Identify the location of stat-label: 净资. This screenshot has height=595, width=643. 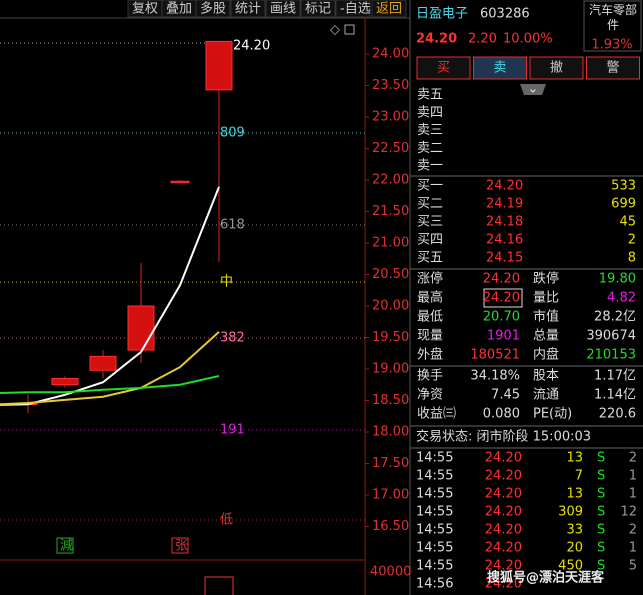
(430, 395).